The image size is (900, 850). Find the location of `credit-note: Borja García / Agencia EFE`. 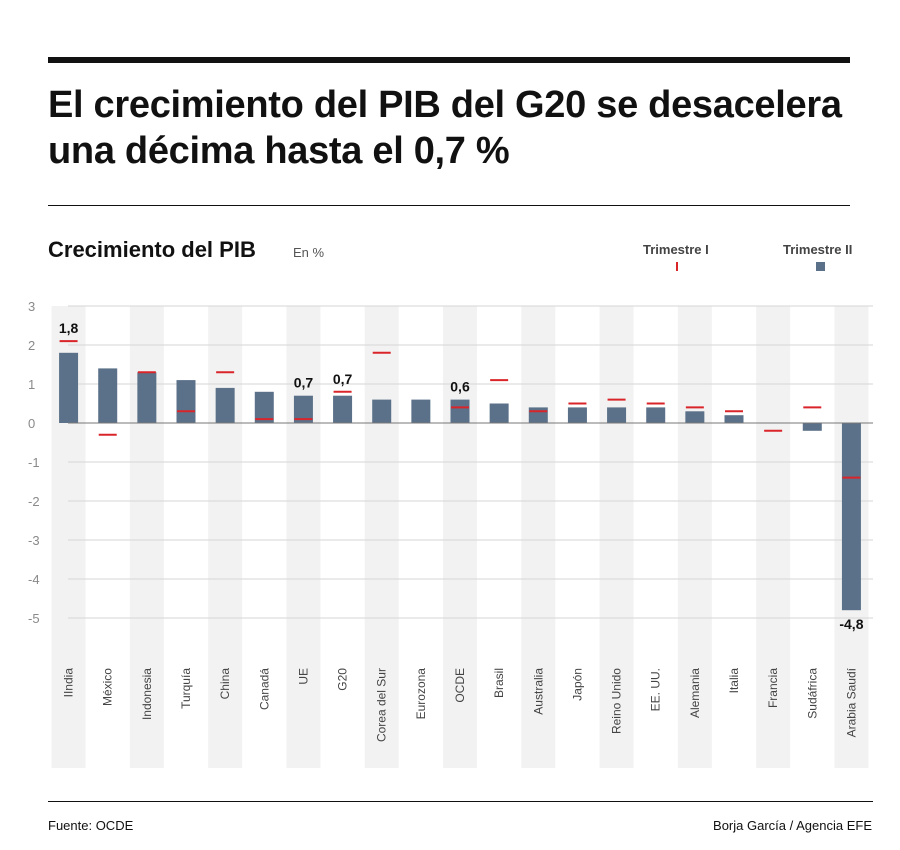

credit-note: Borja García / Agencia EFE is located at coordinates (792, 825).